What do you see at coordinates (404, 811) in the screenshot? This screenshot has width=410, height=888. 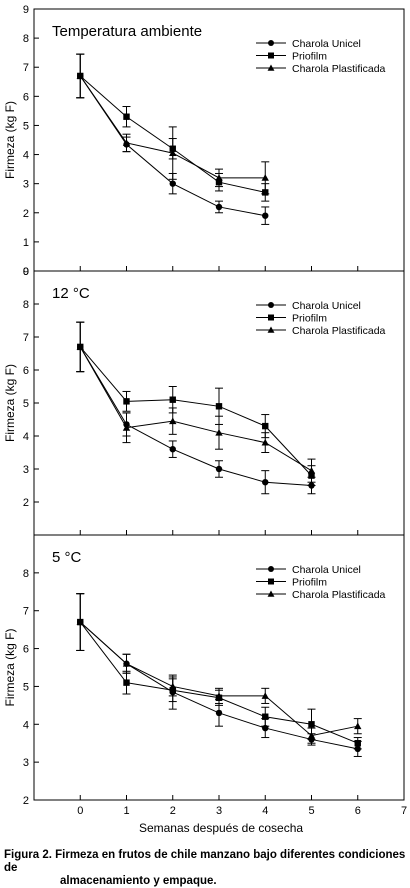 I see `x-tick-label: 7` at bounding box center [404, 811].